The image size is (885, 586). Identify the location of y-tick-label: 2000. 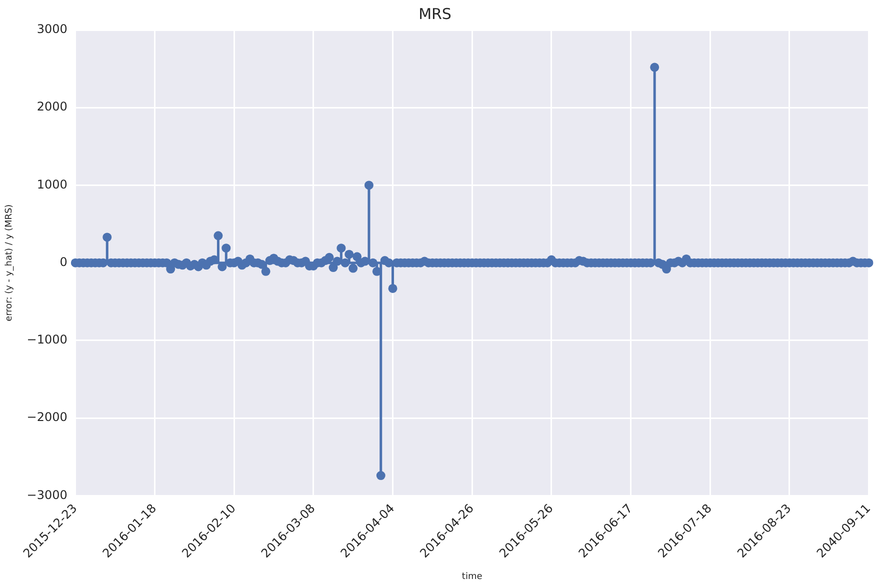
(52, 107).